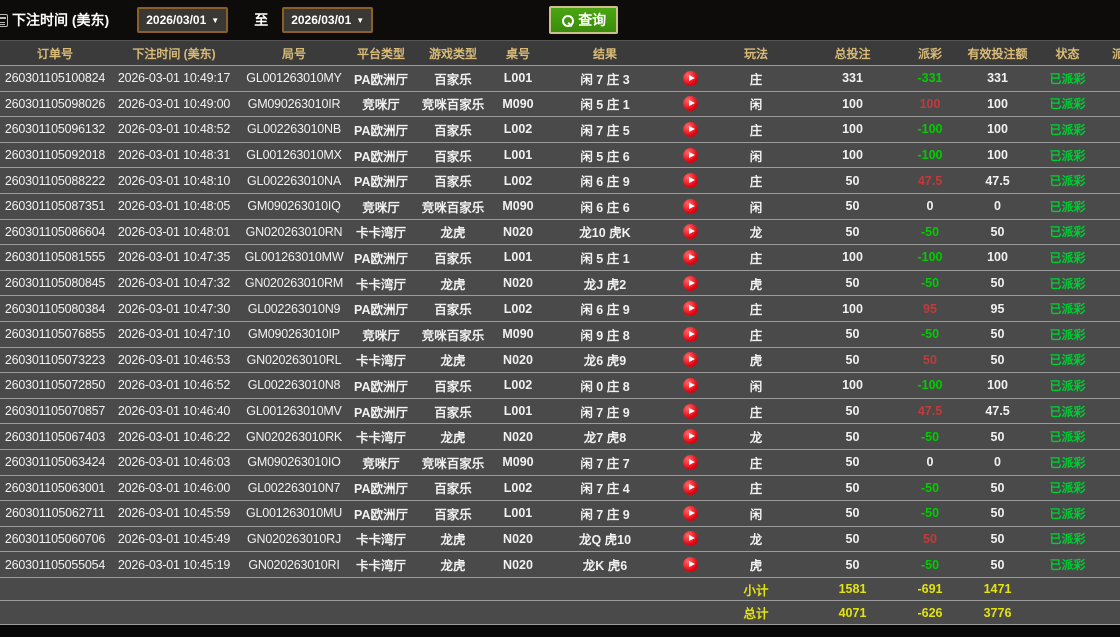  What do you see at coordinates (605, 514) in the screenshot?
I see `cell-result: 闲 7 庄 9` at bounding box center [605, 514].